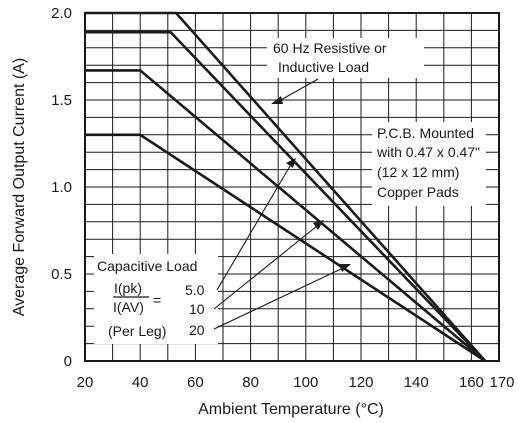 The image size is (526, 423). Describe the element at coordinates (418, 172) in the screenshot. I see `pcb-label-line3: (12 x 12 mm)` at that location.